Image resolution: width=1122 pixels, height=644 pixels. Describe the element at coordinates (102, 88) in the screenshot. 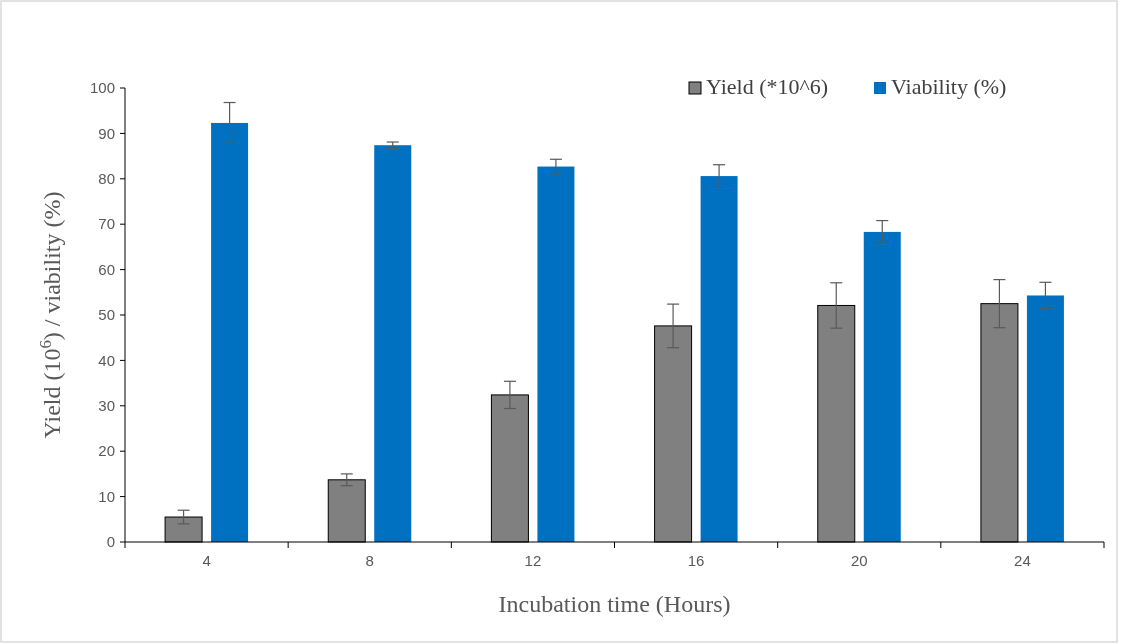

I see `y-tick-label: 100` at that location.